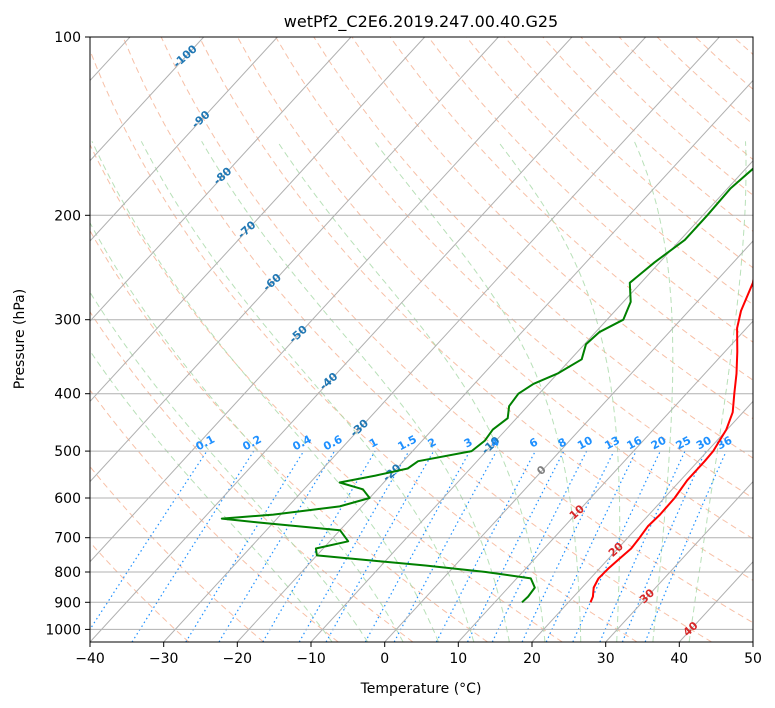 This screenshot has width=775, height=708. Describe the element at coordinates (585, 443) in the screenshot. I see `mixing-ratio-label: 10` at that location.